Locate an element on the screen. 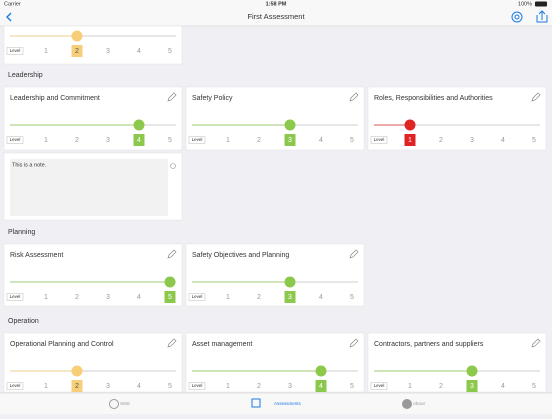  tab-label: SMS is located at coordinates (125, 403).